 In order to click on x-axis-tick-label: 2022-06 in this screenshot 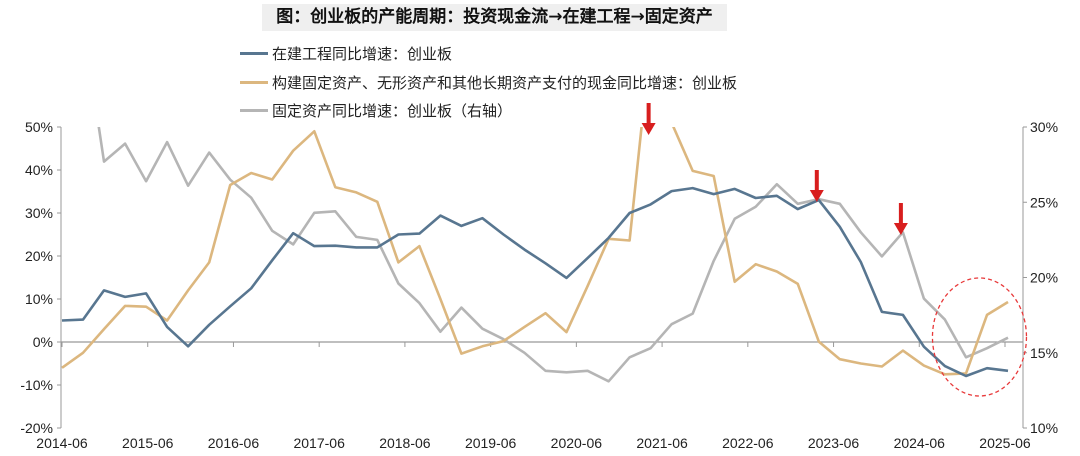, I will do `click(748, 443)`.